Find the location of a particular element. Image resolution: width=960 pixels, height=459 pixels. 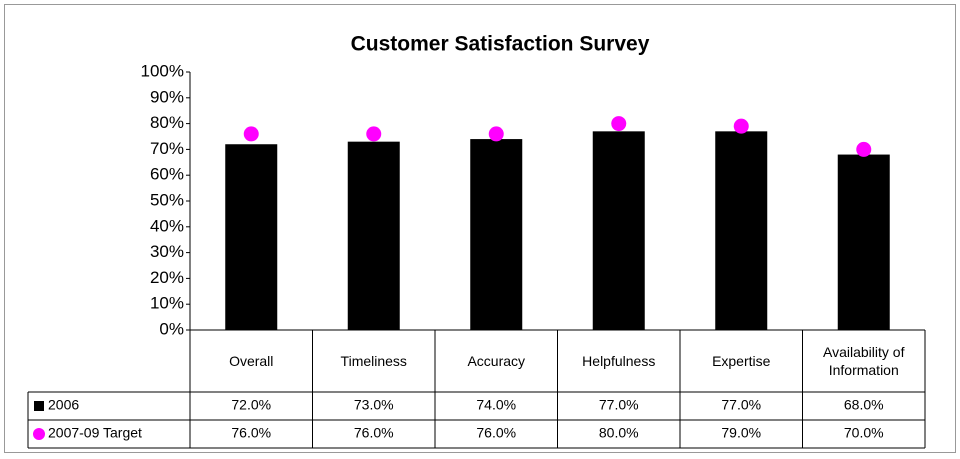

x-tick-label-box: Availability of Information is located at coordinates (864, 361).